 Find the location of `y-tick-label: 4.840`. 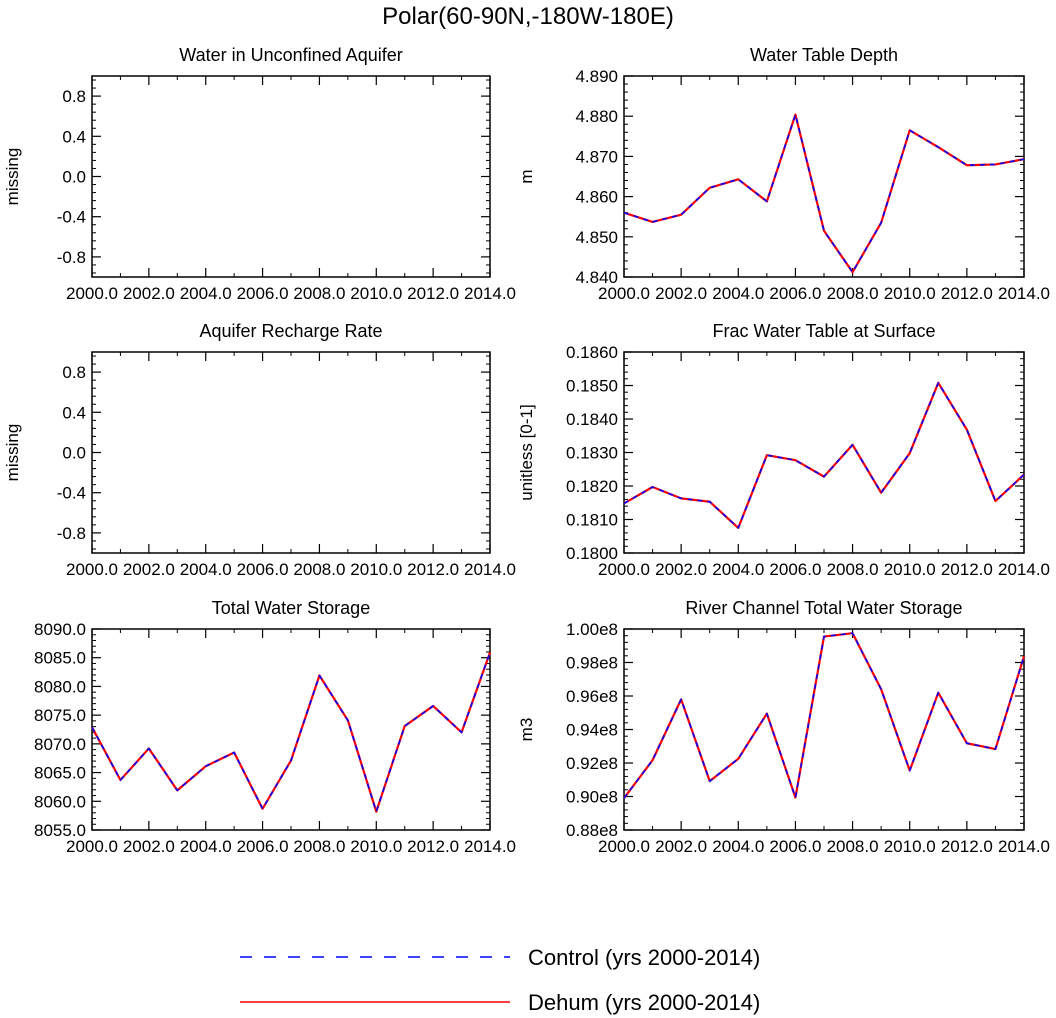

y-tick-label: 4.840 is located at coordinates (596, 277).